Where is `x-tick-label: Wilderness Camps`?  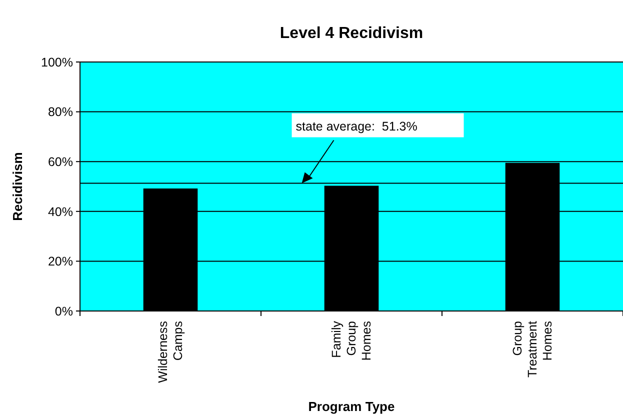
x-tick-label: Wilderness Camps is located at coordinates (170, 352).